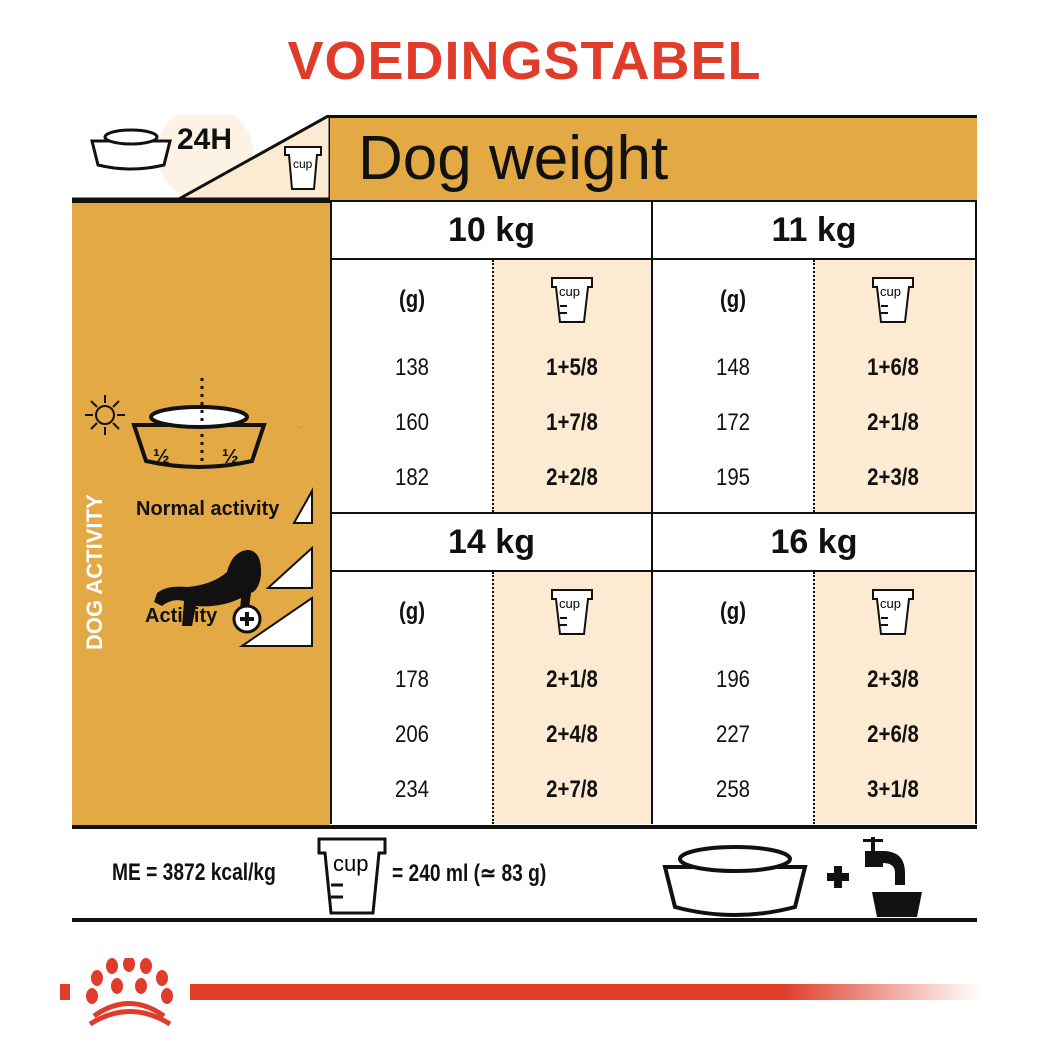  What do you see at coordinates (491, 386) in the screenshot?
I see `feeding-block: (g) cup 138 1+5/8 160 1+7/8 182 2+2/8` at bounding box center [491, 386].